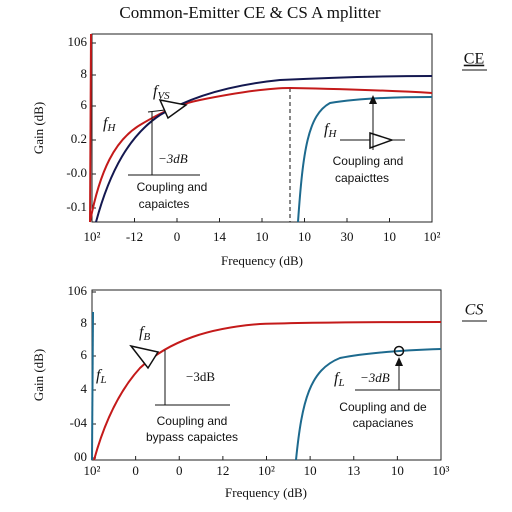 The image size is (512, 512). Describe the element at coordinates (220, 236) in the screenshot. I see `x-tick-label: 14` at that location.